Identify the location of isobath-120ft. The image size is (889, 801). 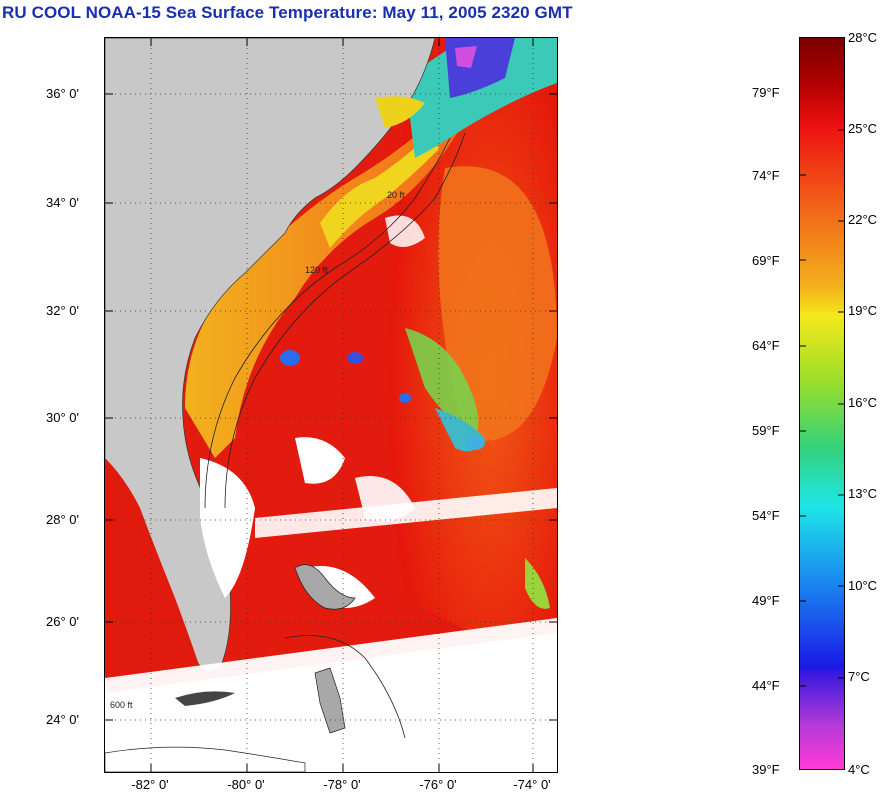
(327, 323).